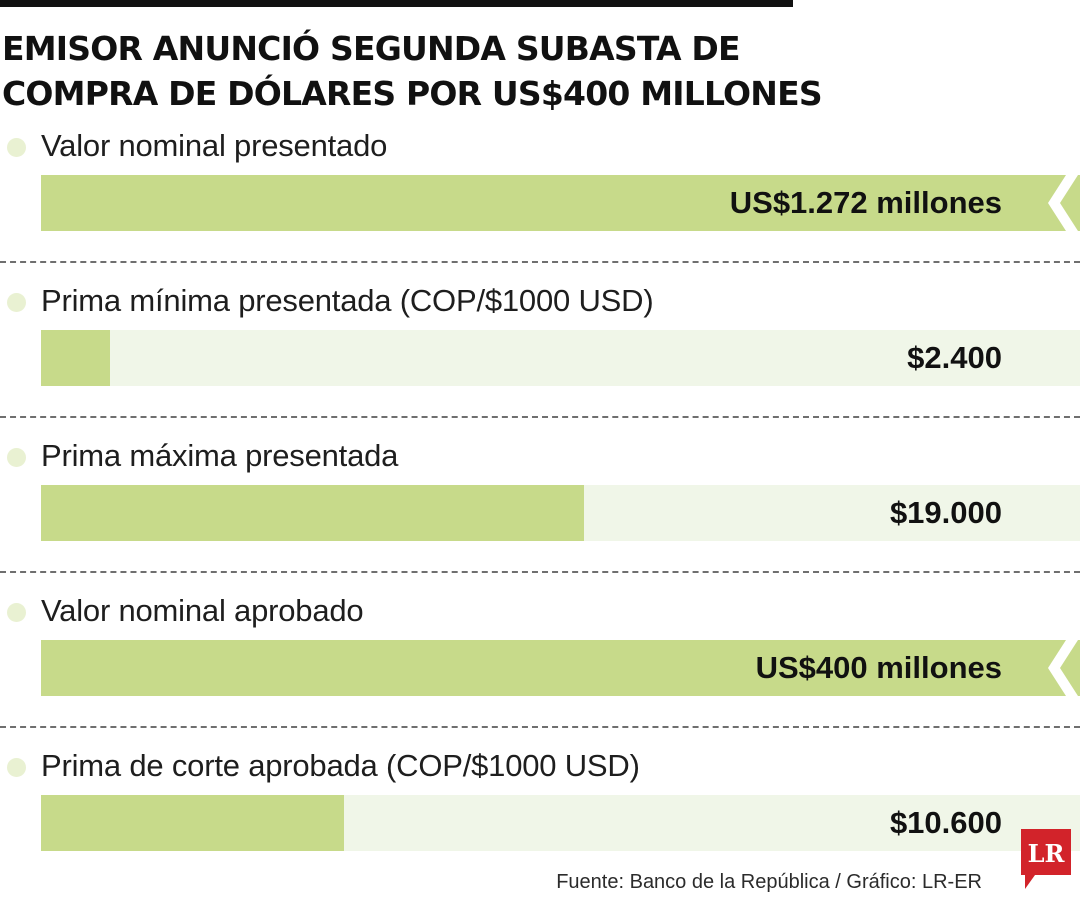 This screenshot has width=1080, height=900. I want to click on row-label: Valor nominal aprobado, so click(202, 610).